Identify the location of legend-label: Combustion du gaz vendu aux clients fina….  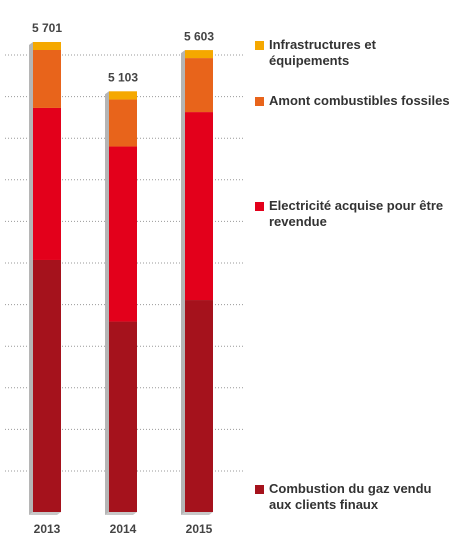
(350, 496).